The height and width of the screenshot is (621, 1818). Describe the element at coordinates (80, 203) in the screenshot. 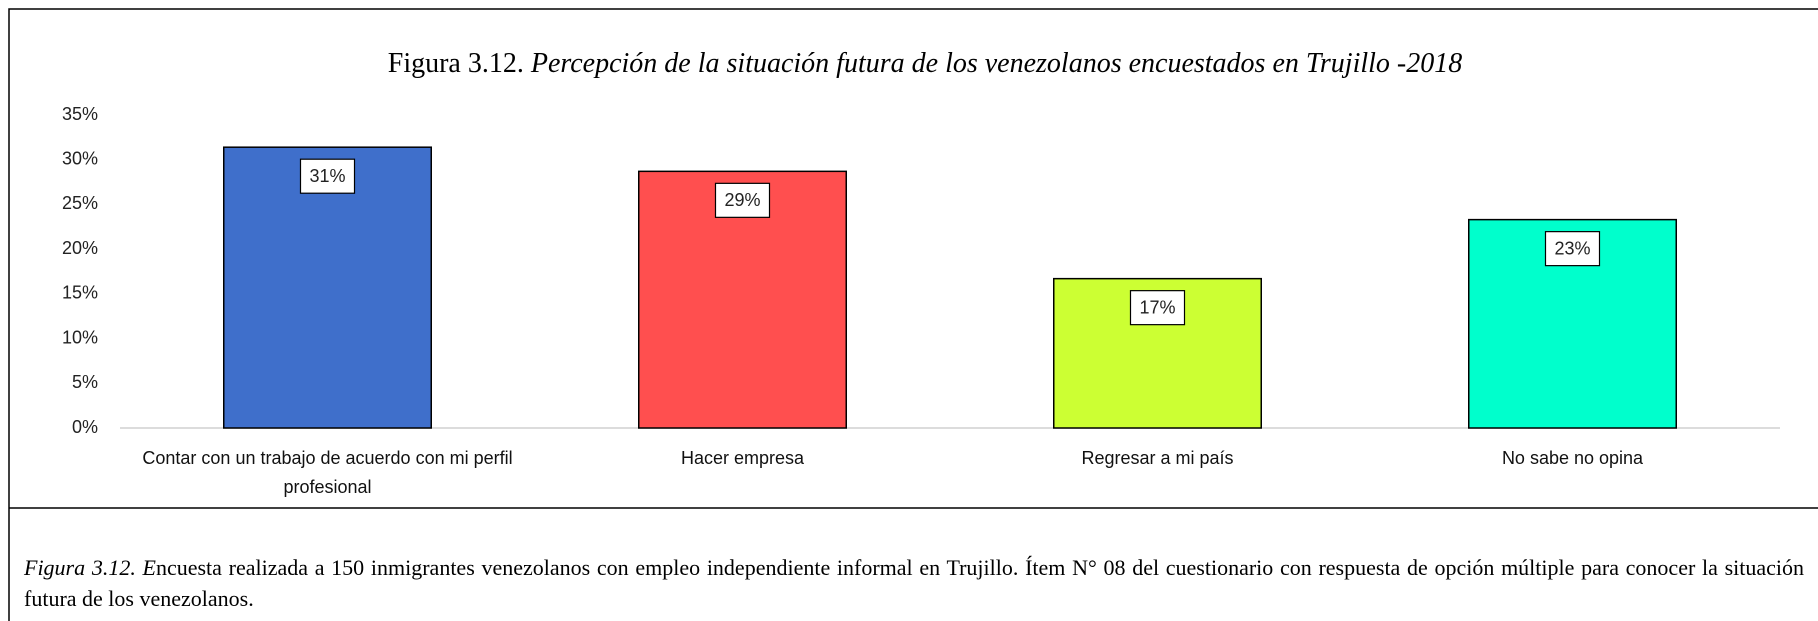

I see `y-tick-label: 25%` at that location.